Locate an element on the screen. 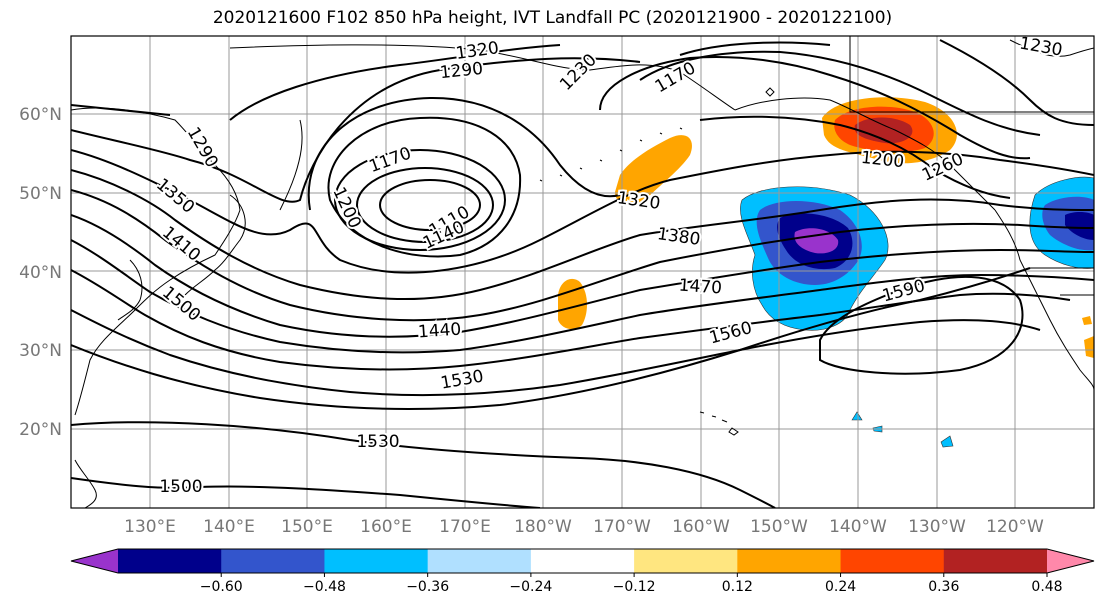  lat-label: 60°N is located at coordinates (40, 115).